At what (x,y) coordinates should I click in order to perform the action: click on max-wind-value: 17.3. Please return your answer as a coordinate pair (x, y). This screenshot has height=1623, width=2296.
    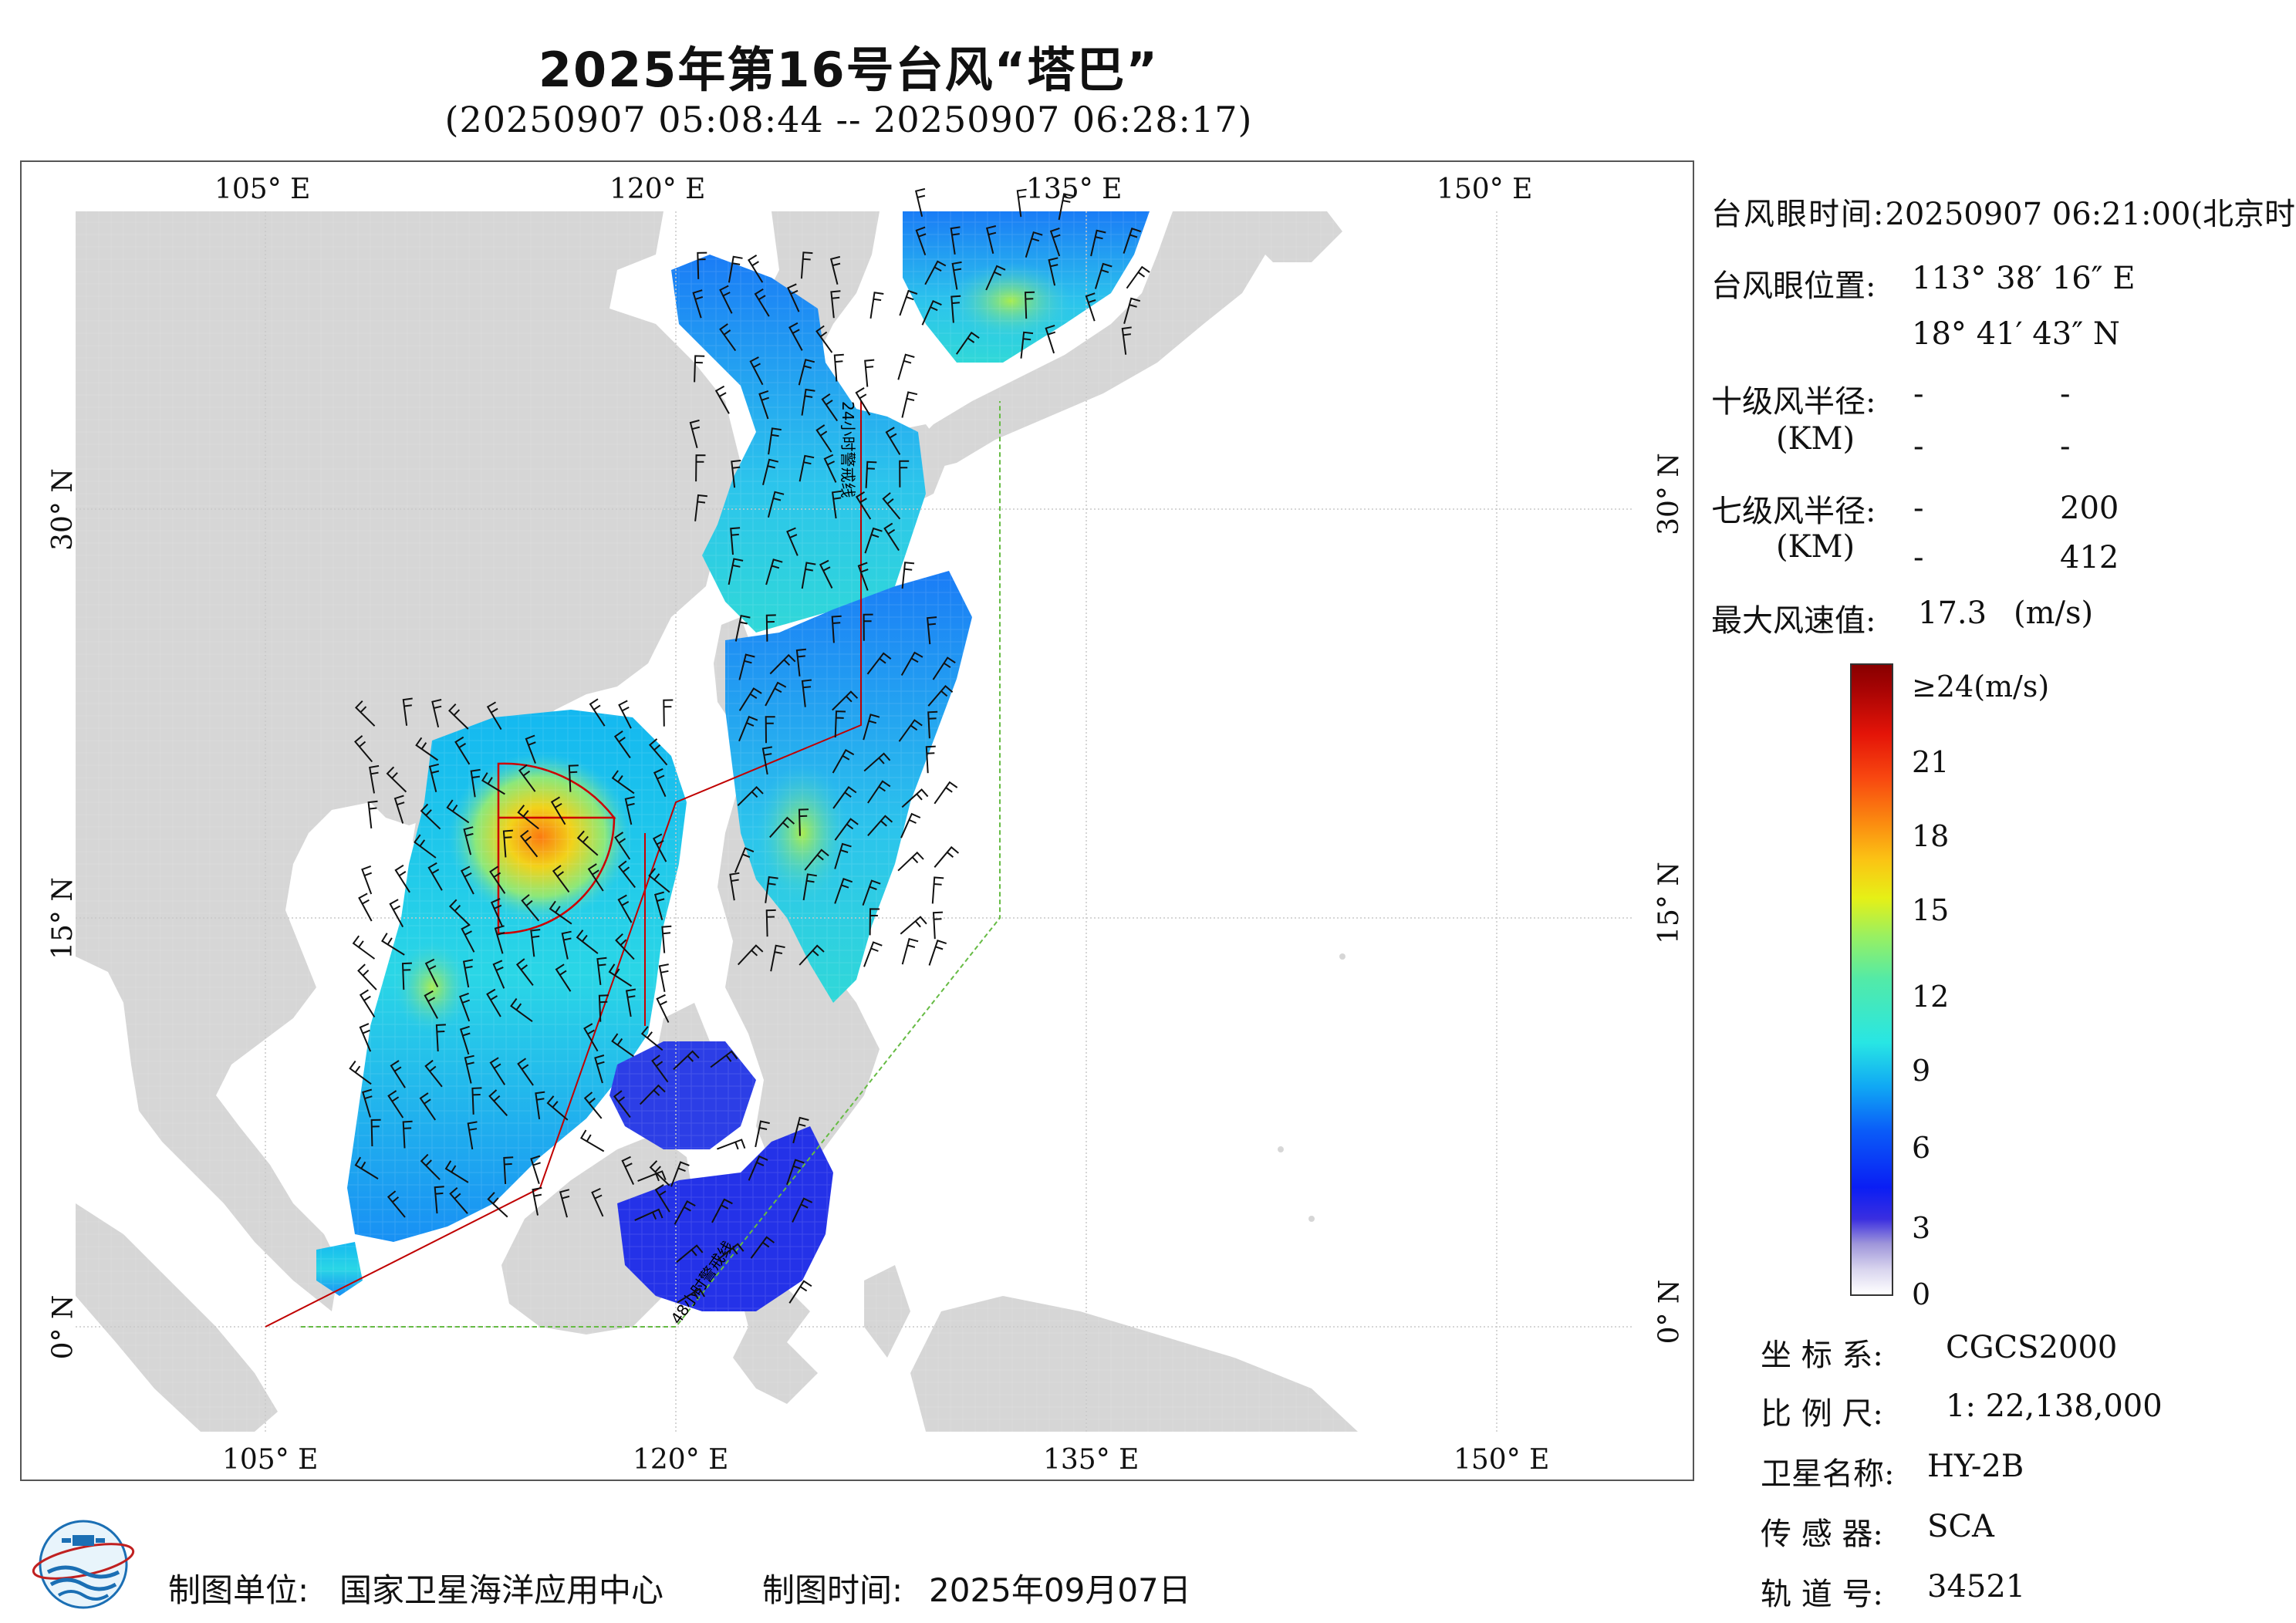
    Looking at the image, I should click on (1952, 613).